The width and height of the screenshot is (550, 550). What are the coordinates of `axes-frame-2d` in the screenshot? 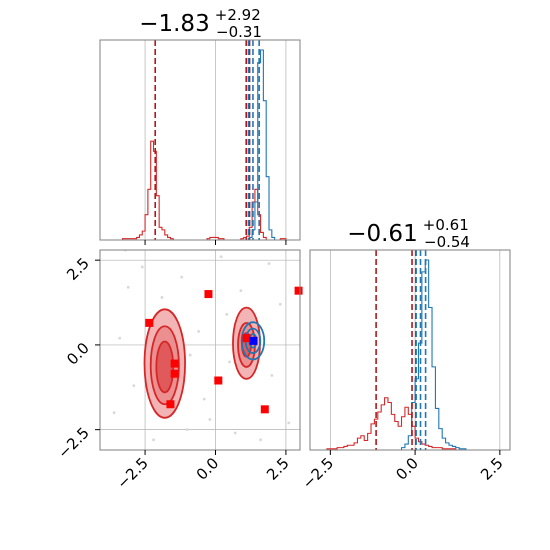 It's located at (200, 350).